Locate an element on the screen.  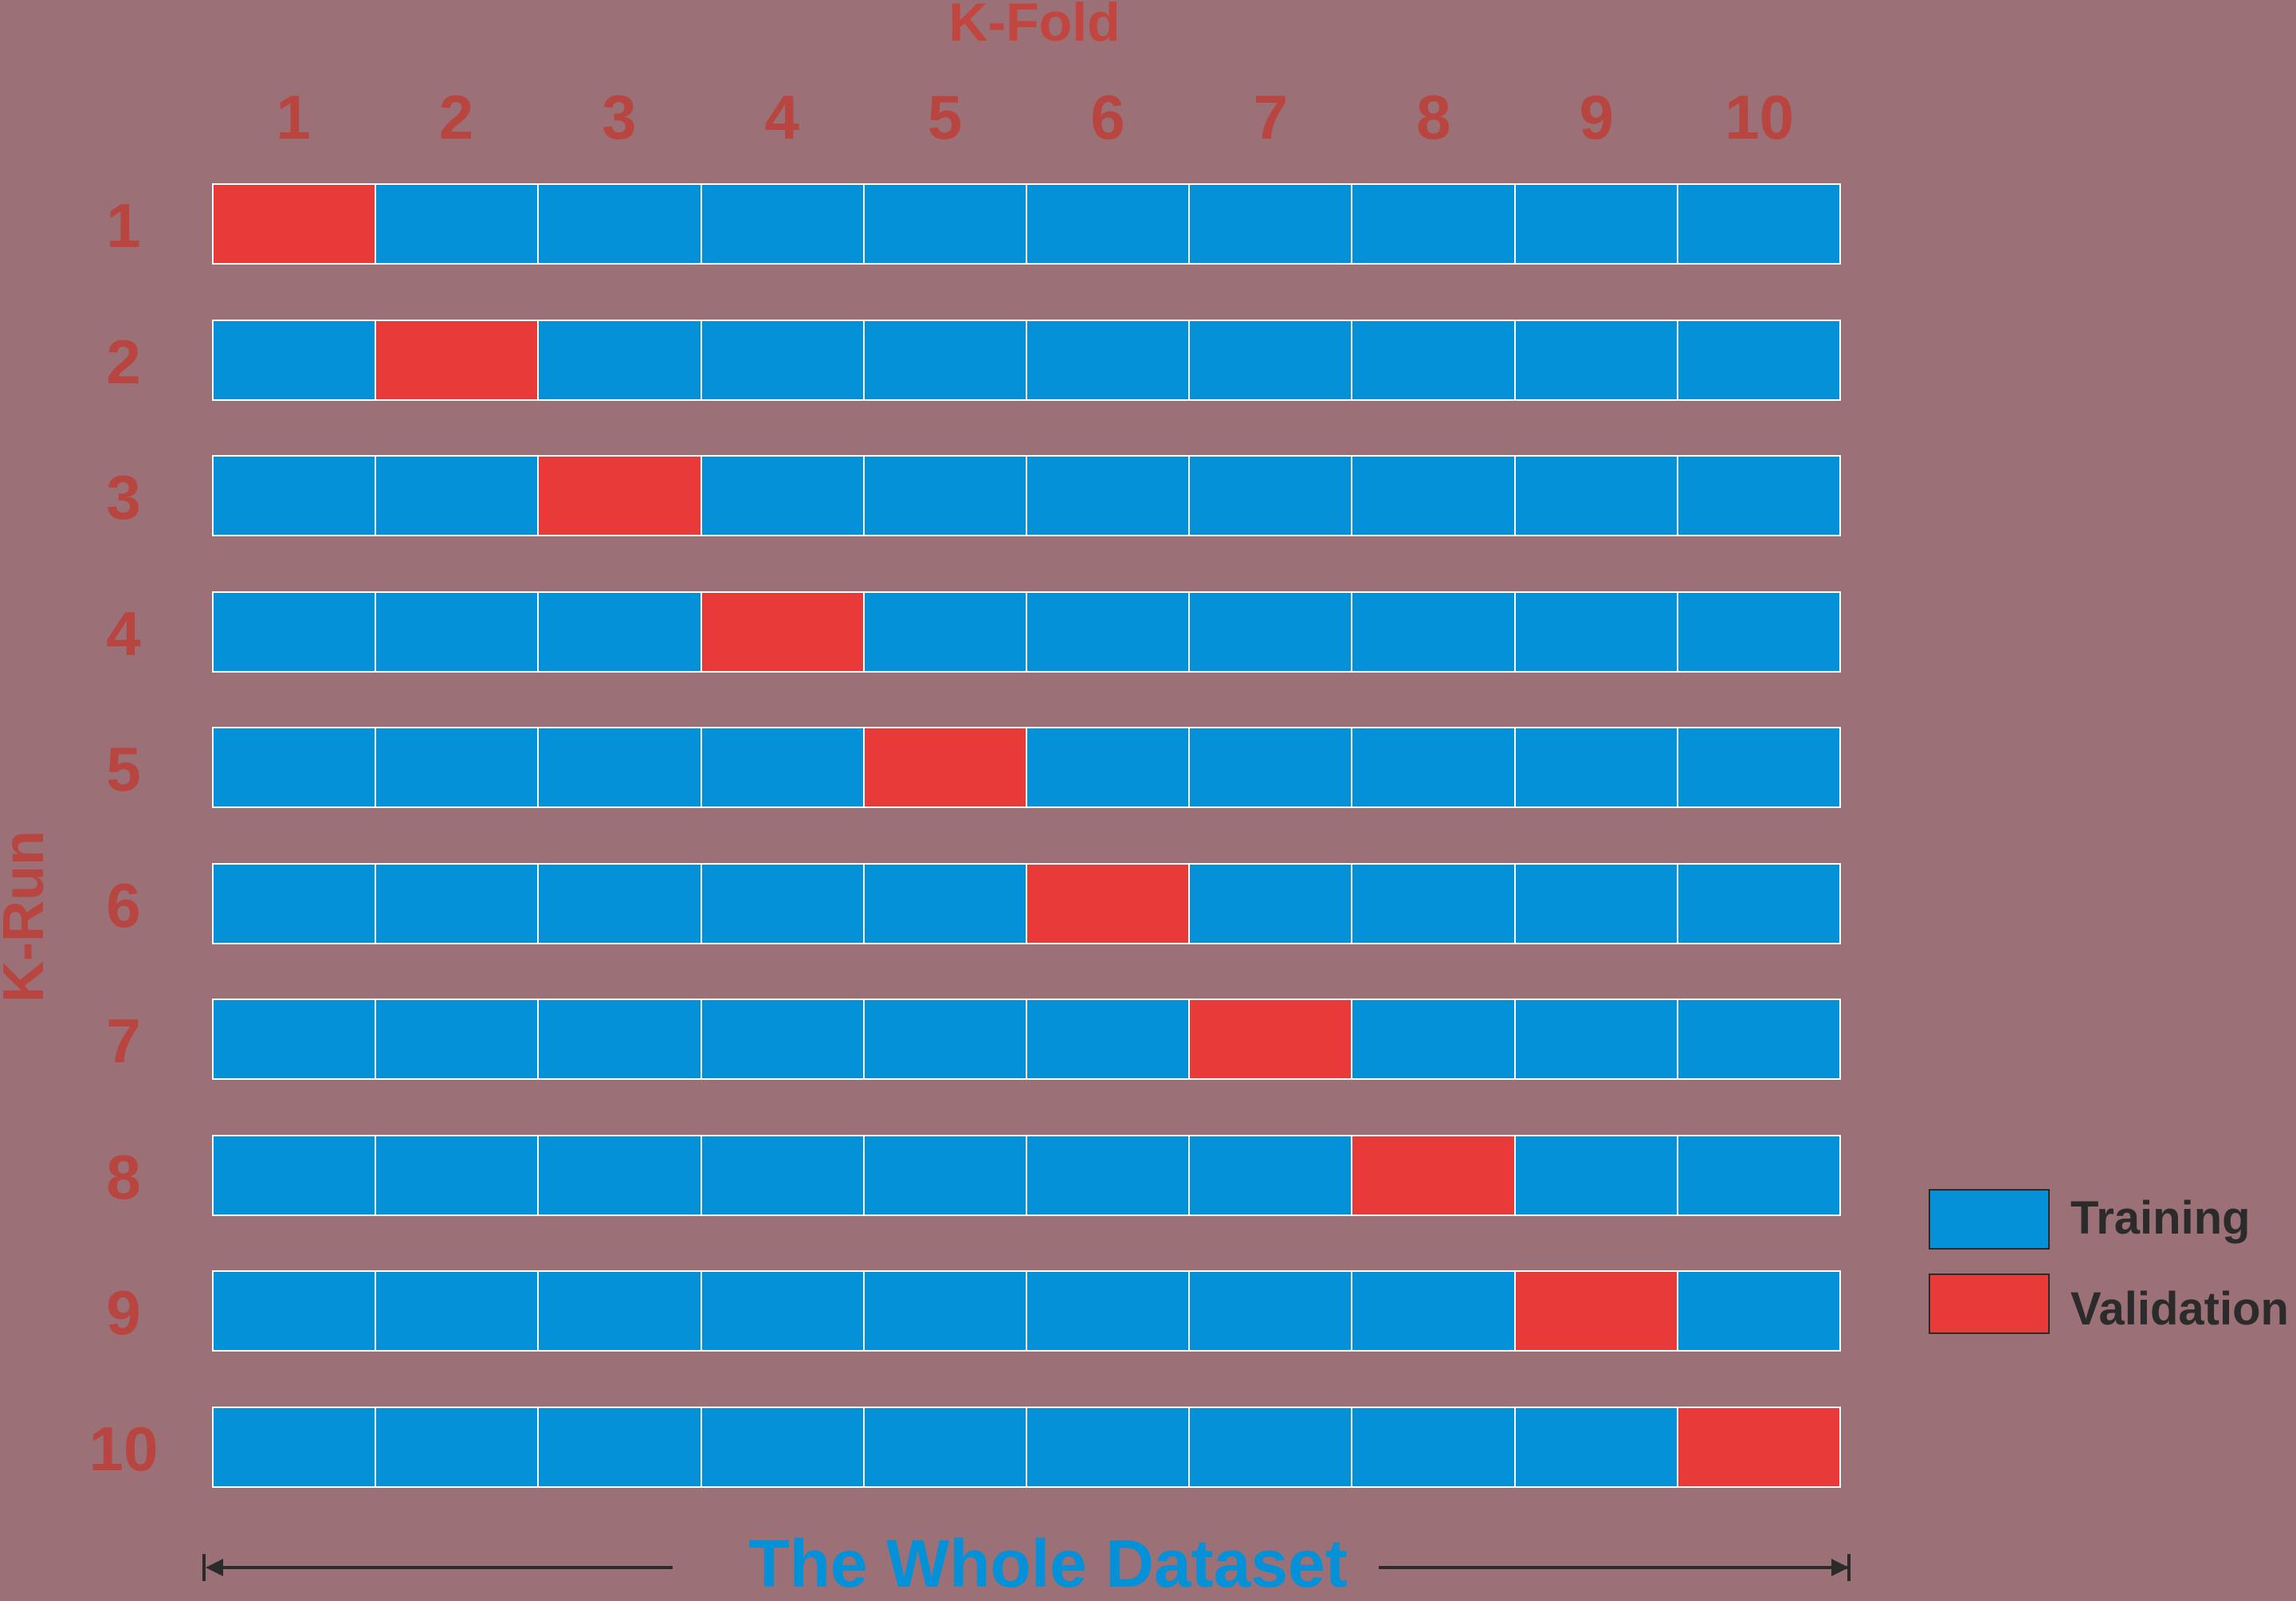
column-number-9: 9 is located at coordinates (1596, 117).